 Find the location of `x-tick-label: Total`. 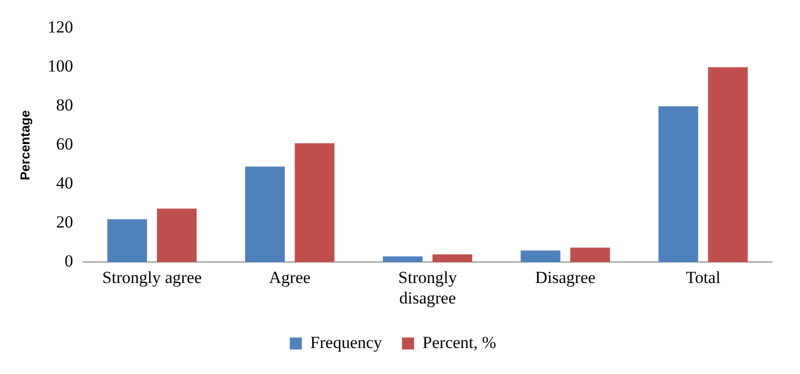

x-tick-label: Total is located at coordinates (703, 277).